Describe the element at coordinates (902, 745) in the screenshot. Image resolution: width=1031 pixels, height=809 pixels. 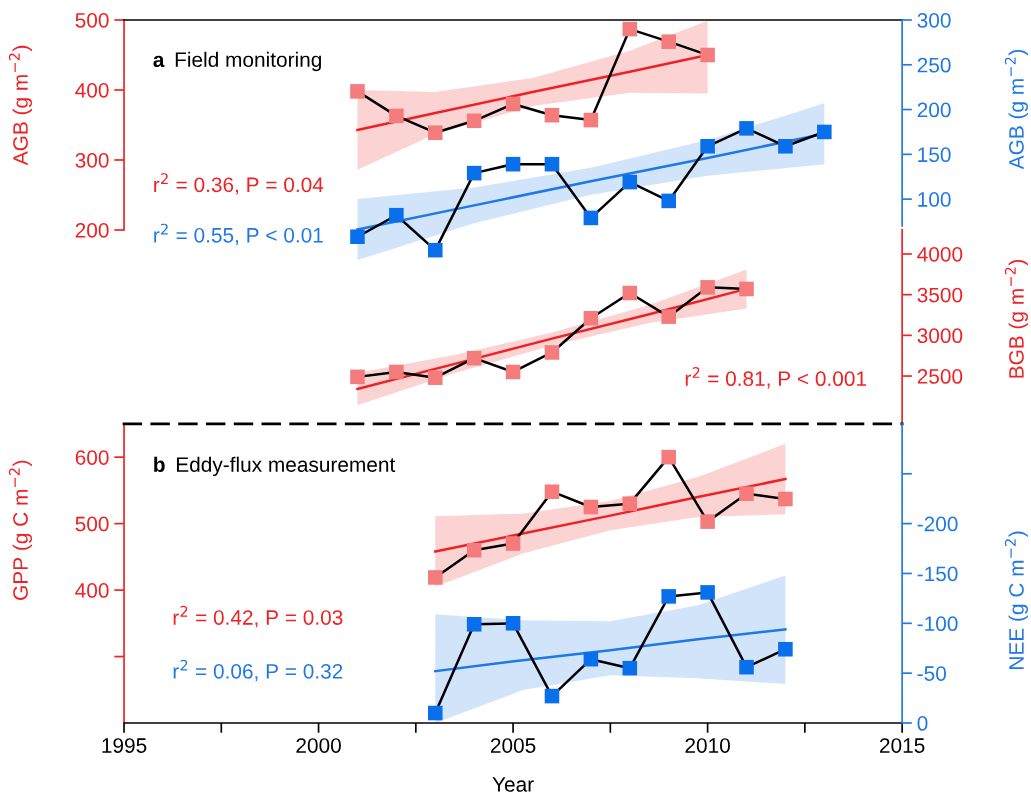
I see `x-tick-label: 2015` at that location.